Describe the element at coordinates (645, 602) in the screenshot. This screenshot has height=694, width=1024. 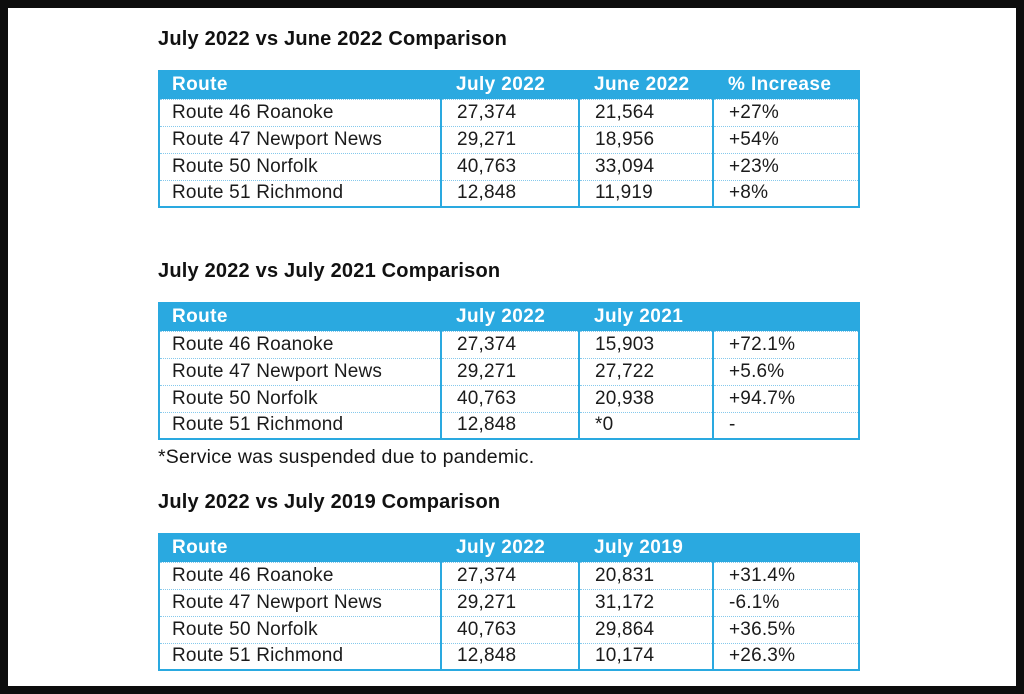
I see `value-cell: 31,172` at that location.